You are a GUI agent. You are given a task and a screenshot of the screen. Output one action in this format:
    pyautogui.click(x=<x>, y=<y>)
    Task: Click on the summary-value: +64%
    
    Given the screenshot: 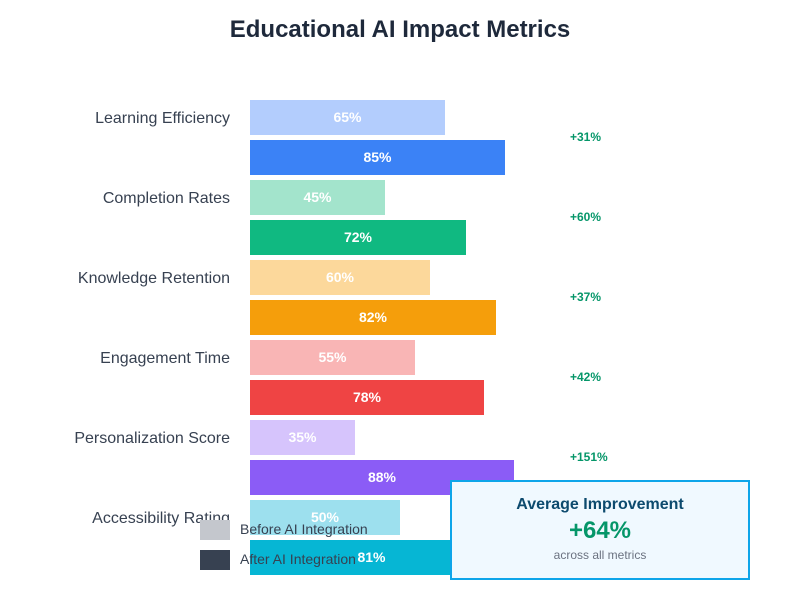 What is the action you would take?
    pyautogui.click(x=600, y=530)
    